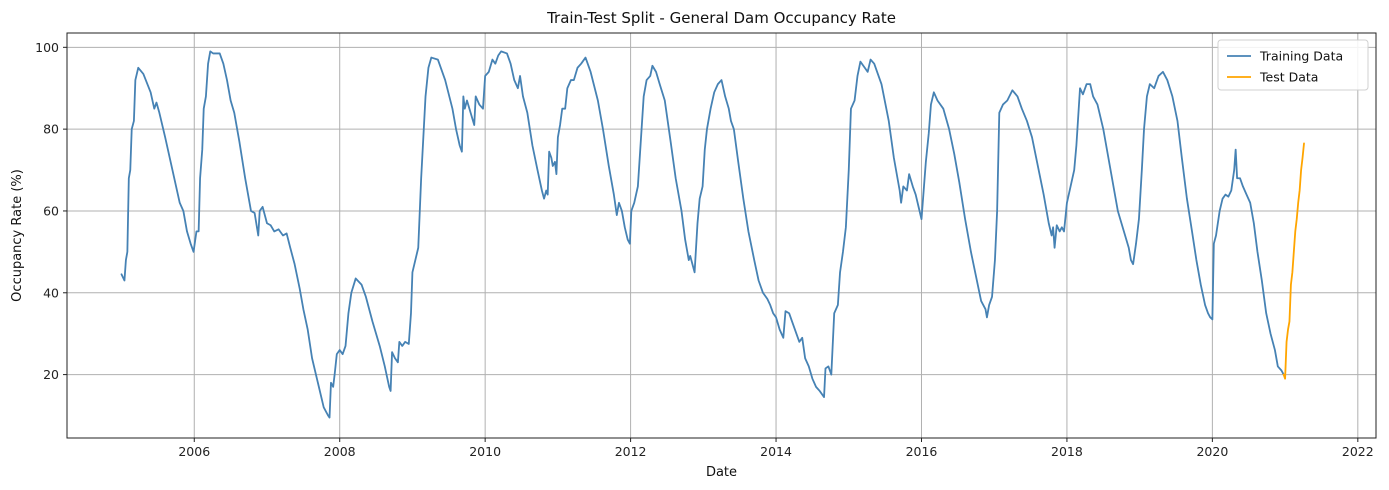 This screenshot has width=1389, height=490. What do you see at coordinates (1358, 451) in the screenshot?
I see `x-tick-label: 2022` at bounding box center [1358, 451].